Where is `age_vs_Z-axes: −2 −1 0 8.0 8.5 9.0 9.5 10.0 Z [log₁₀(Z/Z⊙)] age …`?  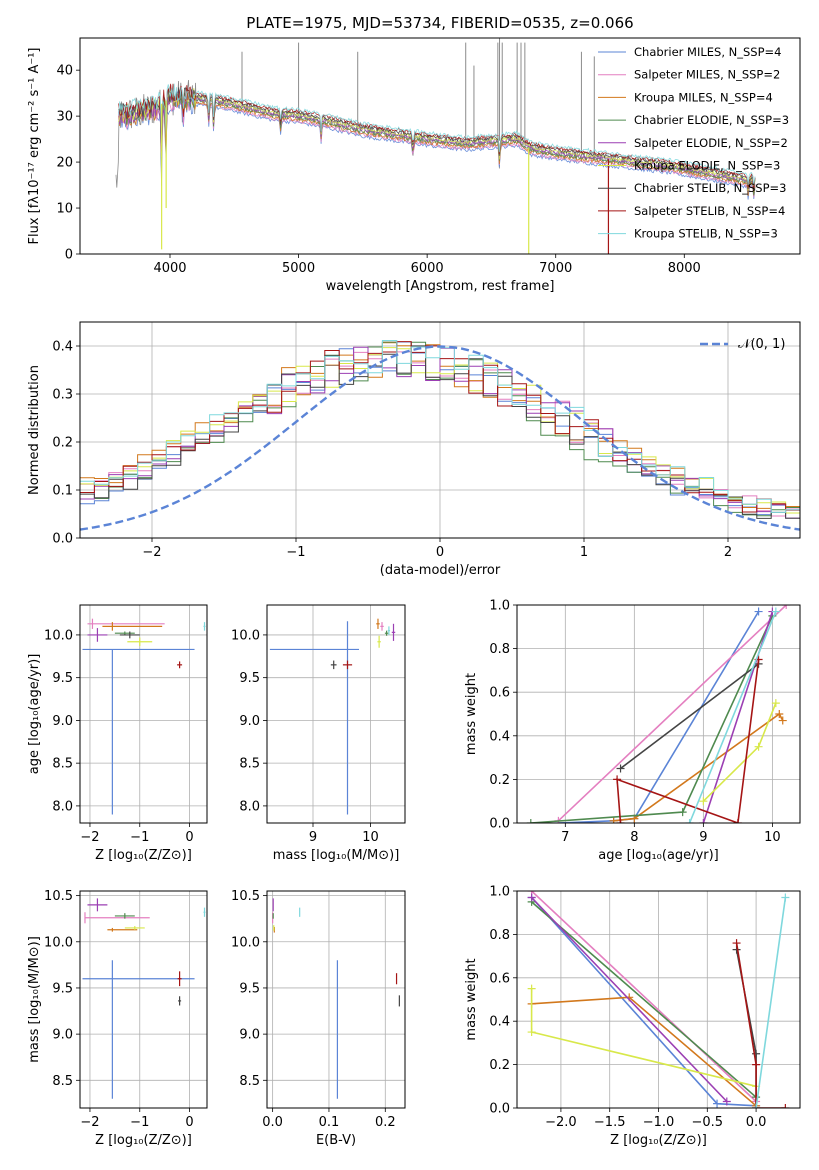
age_vs_Z-axes: −2 −1 0 8.0 8.5 9.0 9.5 10.0 Z [log₁₀(Z/Z⊙)] age … is located at coordinates (117, 734).